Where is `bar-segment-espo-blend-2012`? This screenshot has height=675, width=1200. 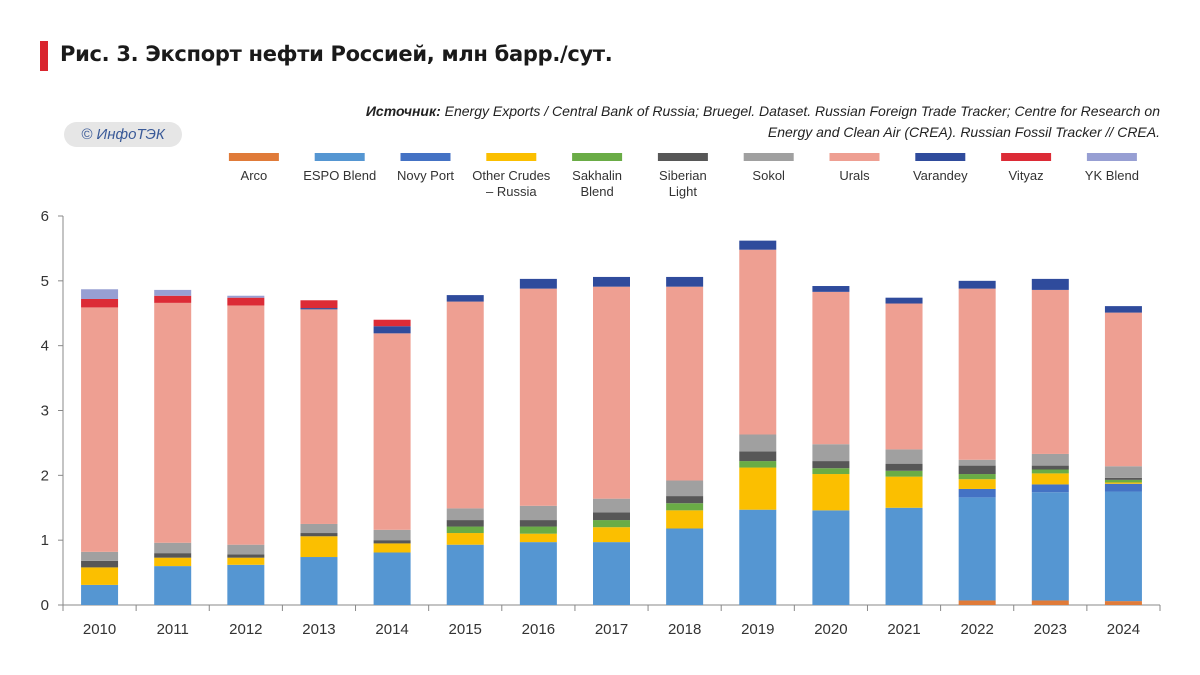
bar-segment-espo-blend-2012 is located at coordinates (246, 584).